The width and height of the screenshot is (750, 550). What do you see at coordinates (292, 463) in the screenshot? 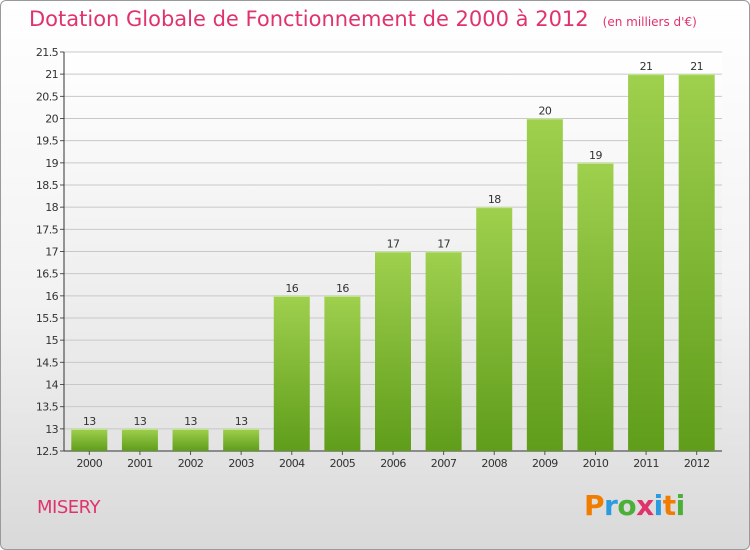
I see `x-tick-label: 2004` at bounding box center [292, 463].